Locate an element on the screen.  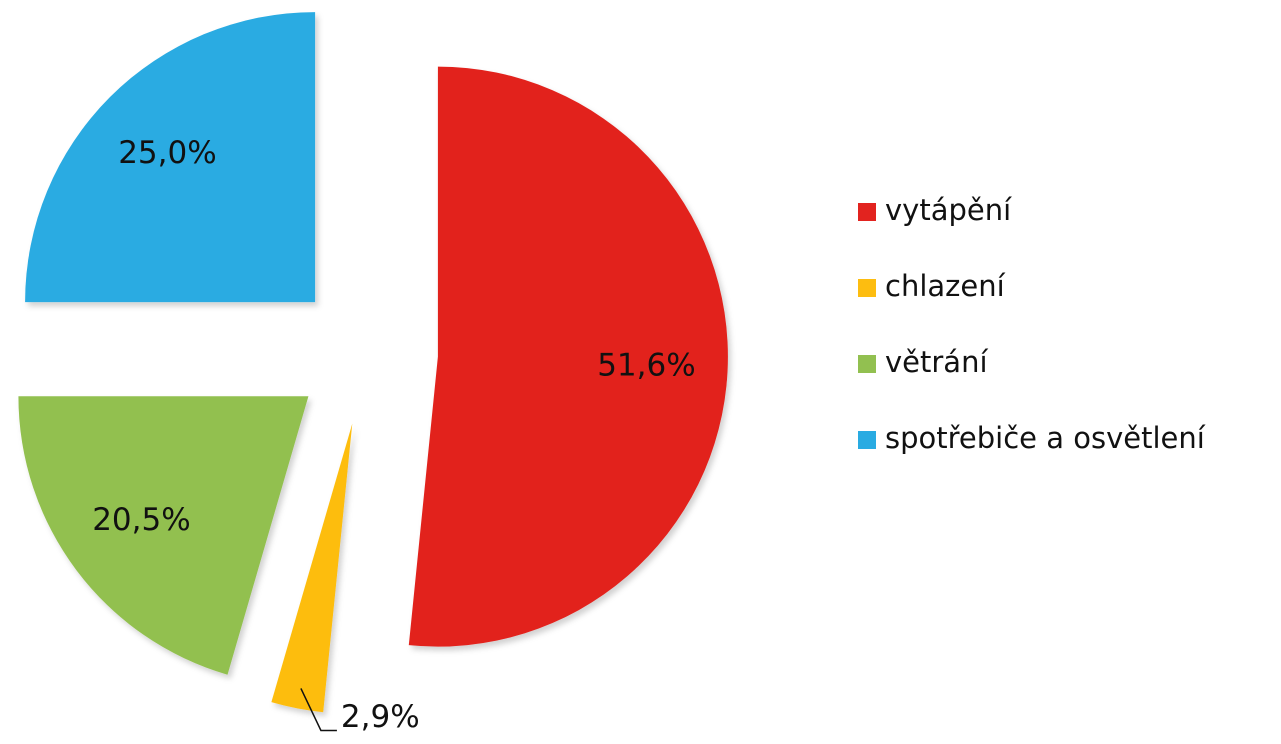
legend-label: spotřebiče a osvětlení is located at coordinates (1045, 438).